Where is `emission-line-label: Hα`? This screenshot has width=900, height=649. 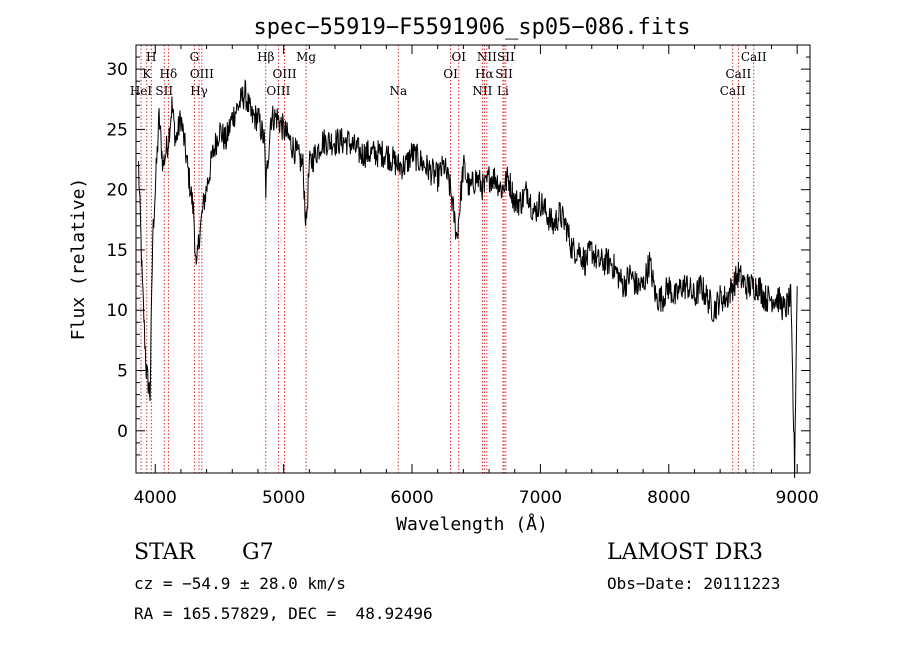 emission-line-label: Hα is located at coordinates (484, 74).